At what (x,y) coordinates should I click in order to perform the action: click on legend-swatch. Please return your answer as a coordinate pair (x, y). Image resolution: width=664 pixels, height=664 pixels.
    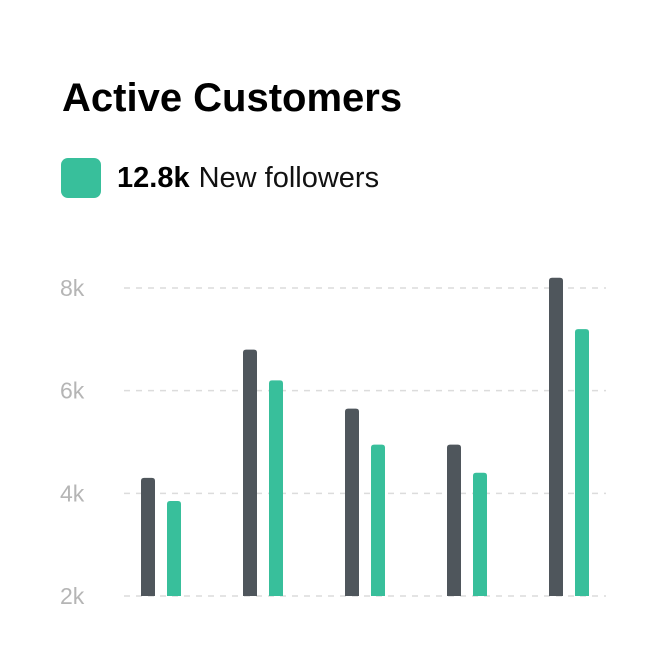
    Looking at the image, I should click on (81, 178).